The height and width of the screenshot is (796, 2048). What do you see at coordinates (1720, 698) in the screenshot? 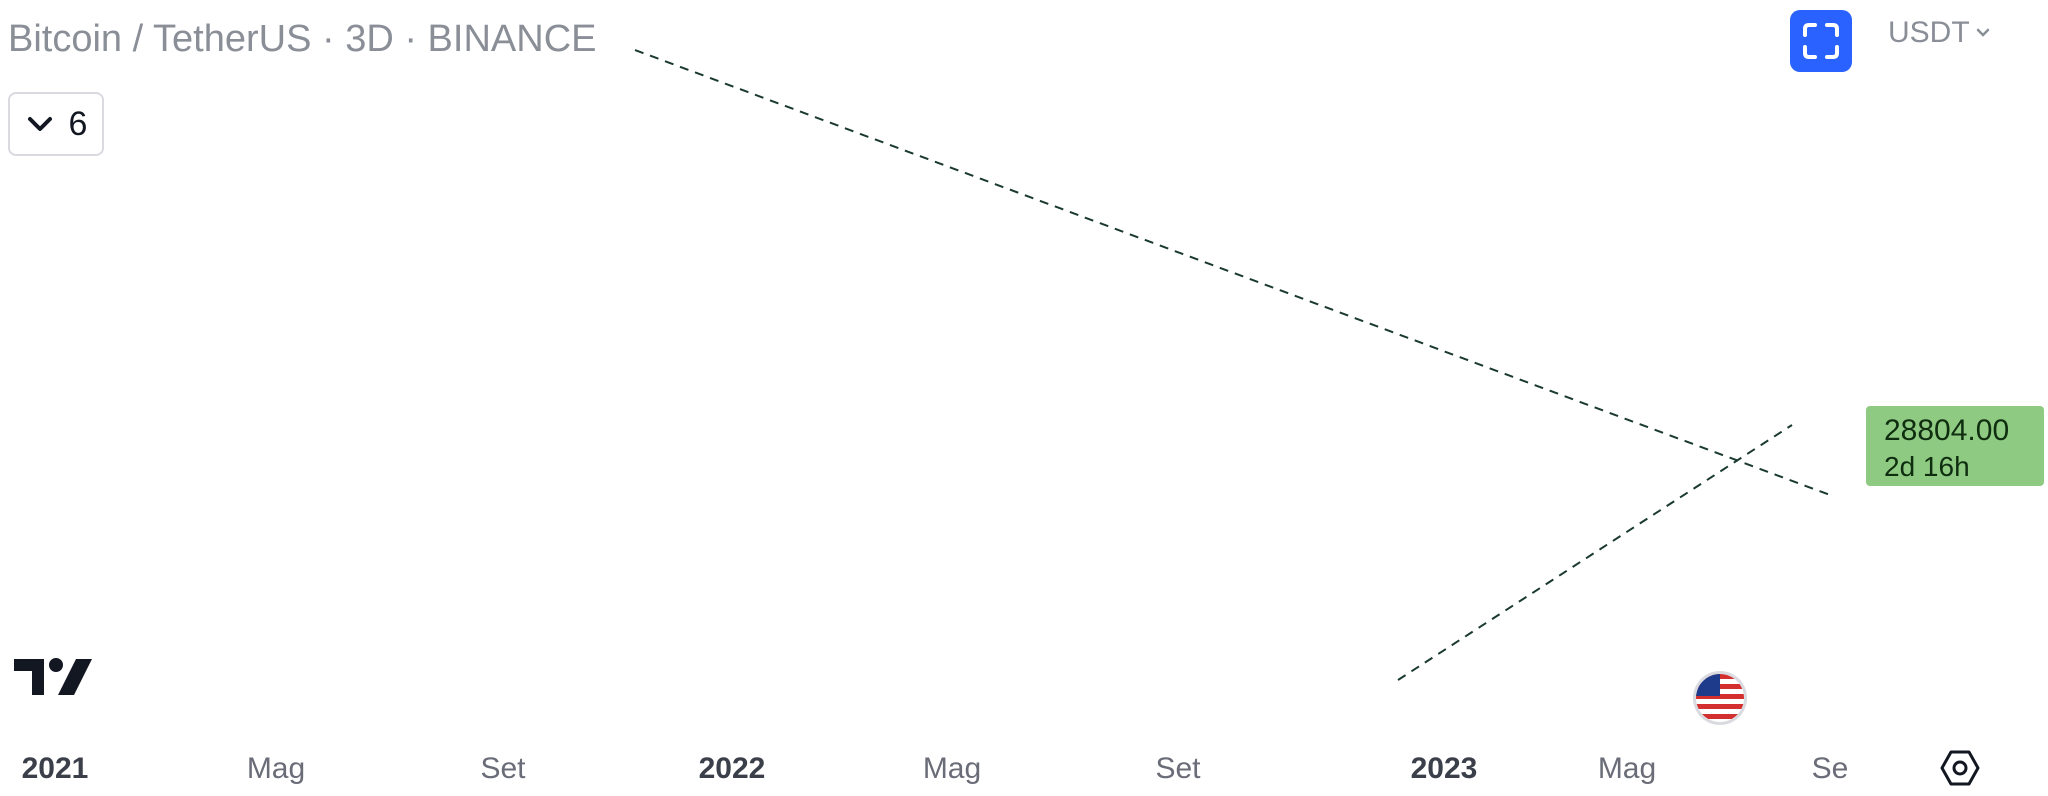
I see `us-flag-icon` at bounding box center [1720, 698].